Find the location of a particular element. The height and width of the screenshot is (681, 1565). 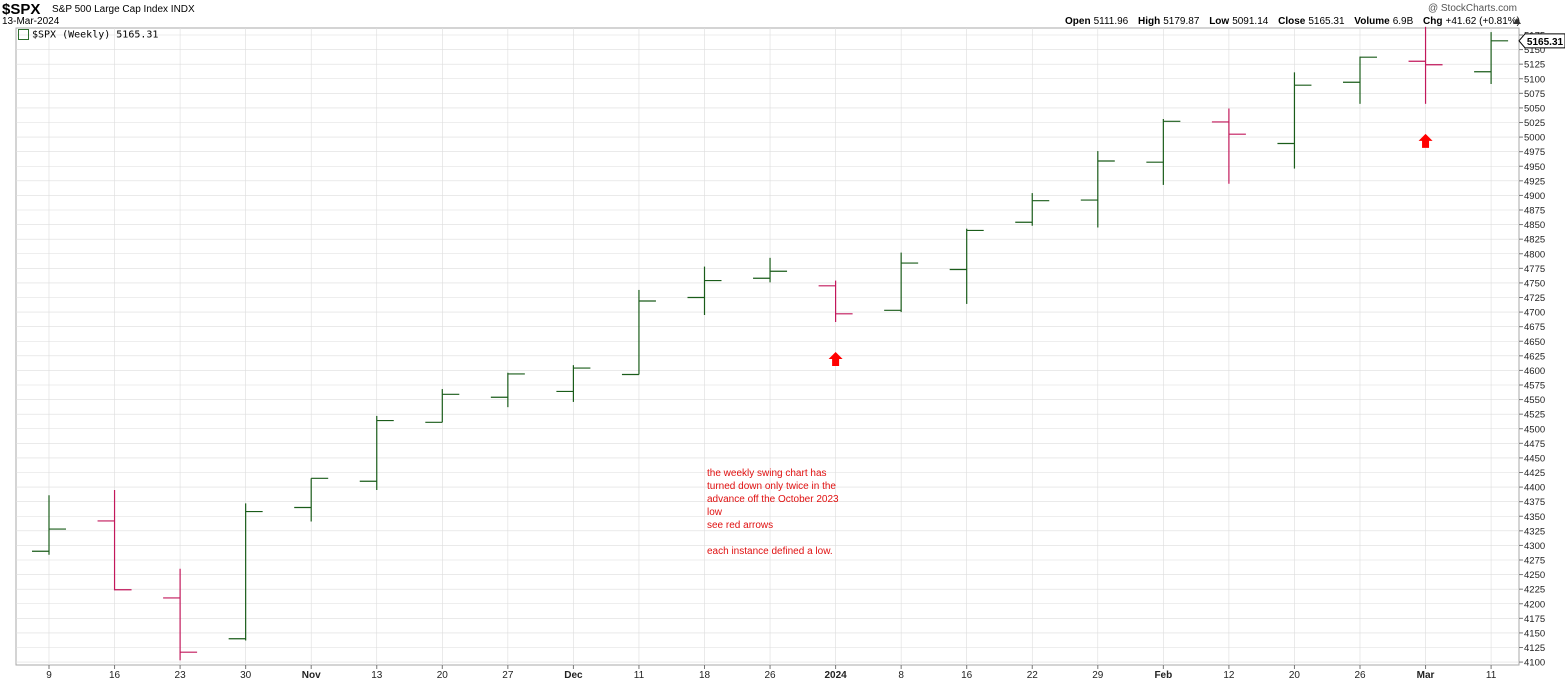

x-tick-label: Dec is located at coordinates (573, 675).